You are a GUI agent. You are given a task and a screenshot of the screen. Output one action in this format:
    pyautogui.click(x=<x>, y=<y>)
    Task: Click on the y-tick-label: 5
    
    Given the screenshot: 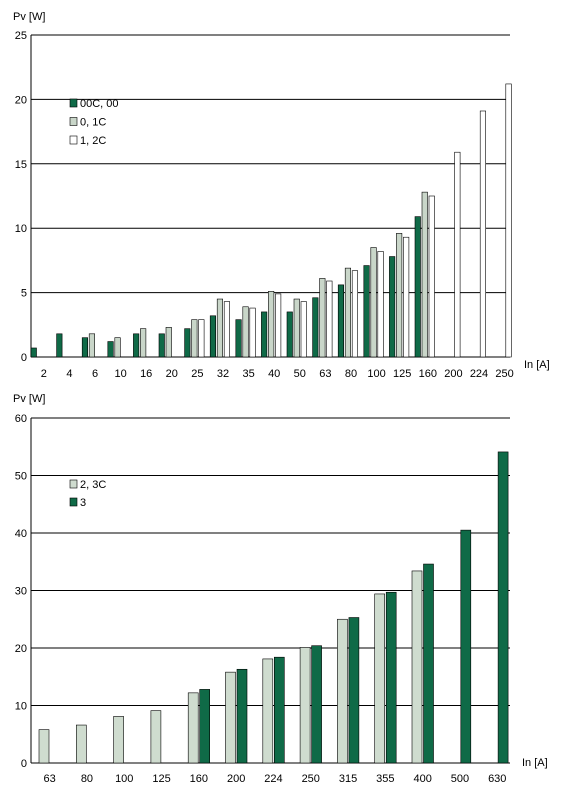 What is the action you would take?
    pyautogui.click(x=24, y=294)
    